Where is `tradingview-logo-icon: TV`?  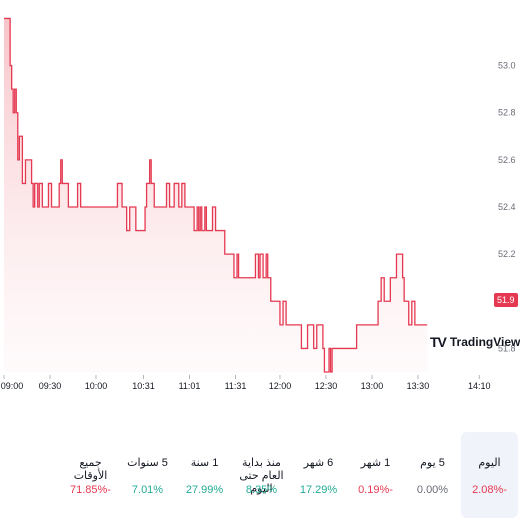
tradingview-logo-icon: TV is located at coordinates (438, 342).